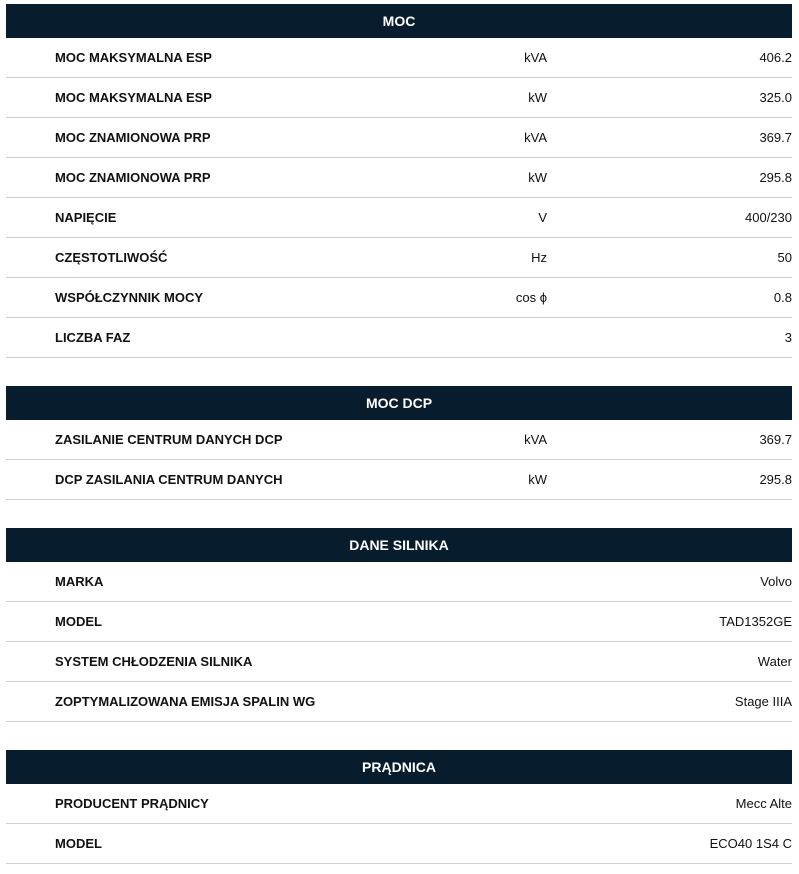 The width and height of the screenshot is (799, 874). Describe the element at coordinates (169, 439) in the screenshot. I see `row-label: ZASILANIE CENTRUM DANYCH DCP` at that location.